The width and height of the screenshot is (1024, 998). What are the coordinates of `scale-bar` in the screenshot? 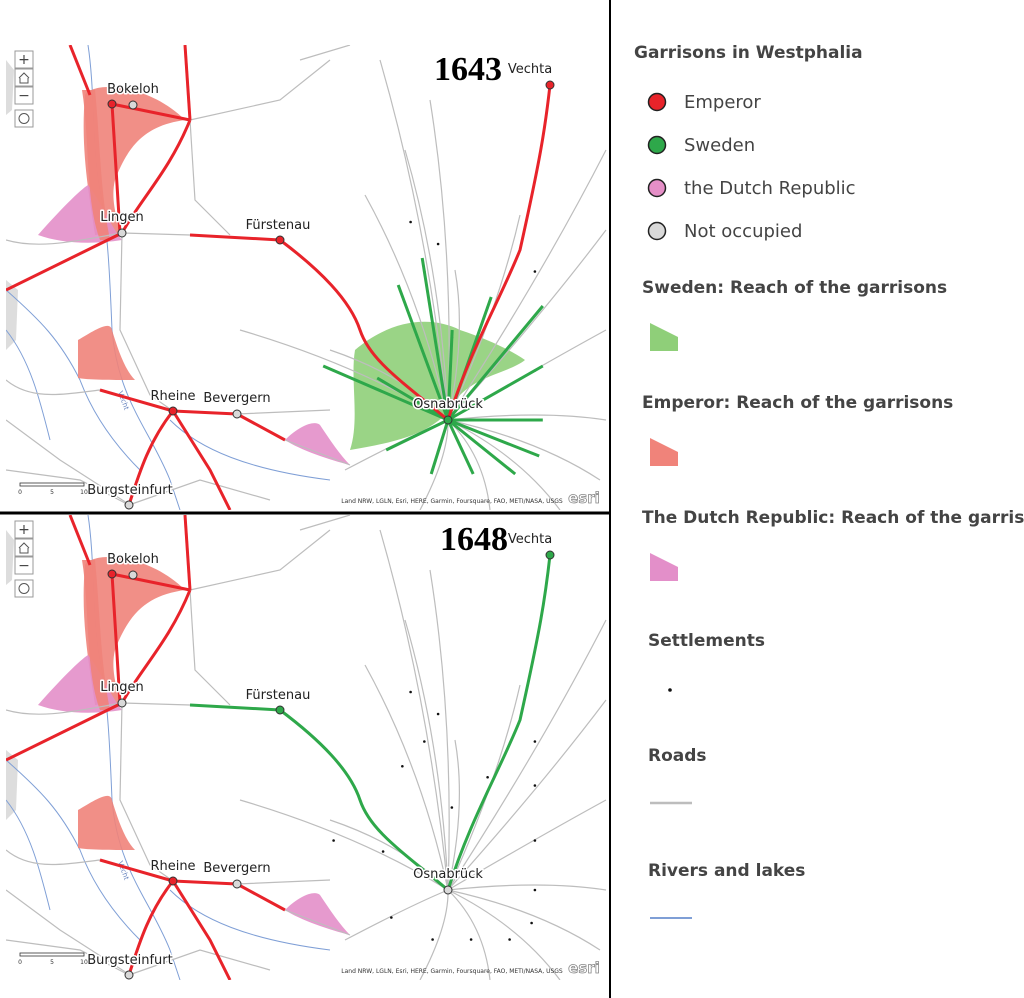 It's located at (52, 484).